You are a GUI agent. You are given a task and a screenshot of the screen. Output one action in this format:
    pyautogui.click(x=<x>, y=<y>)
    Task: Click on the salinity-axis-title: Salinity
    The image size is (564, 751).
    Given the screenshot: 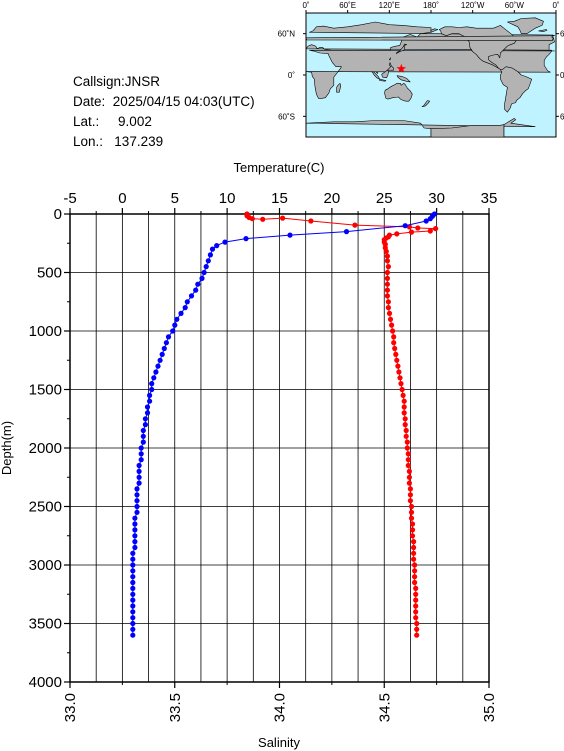 What is the action you would take?
    pyautogui.click(x=279, y=742)
    